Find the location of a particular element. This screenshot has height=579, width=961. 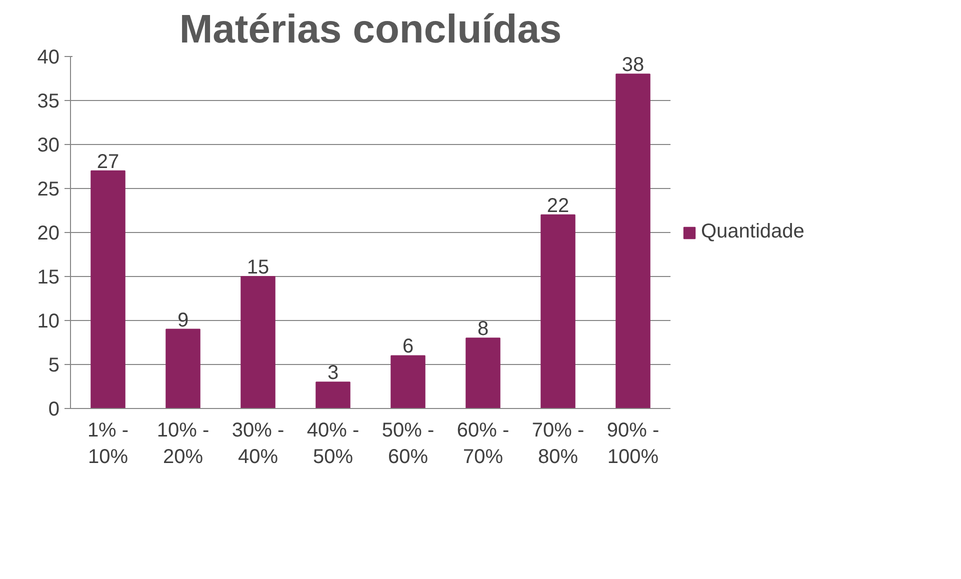

y-tick-label: 20 is located at coordinates (48, 233).